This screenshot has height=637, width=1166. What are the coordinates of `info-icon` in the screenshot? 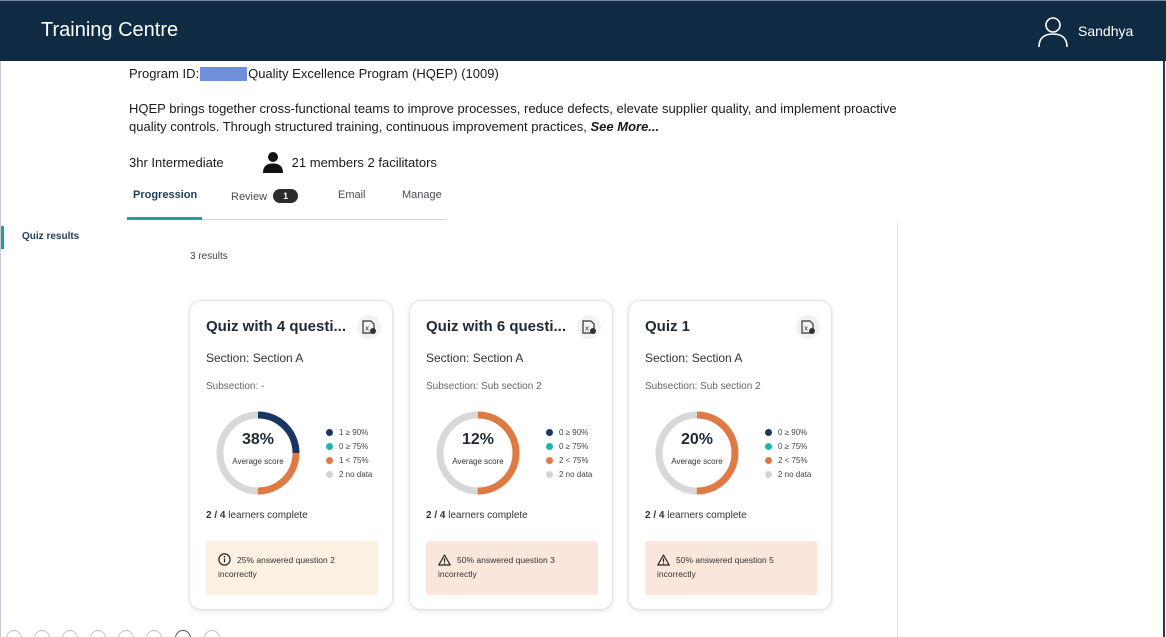 It's located at (224, 559).